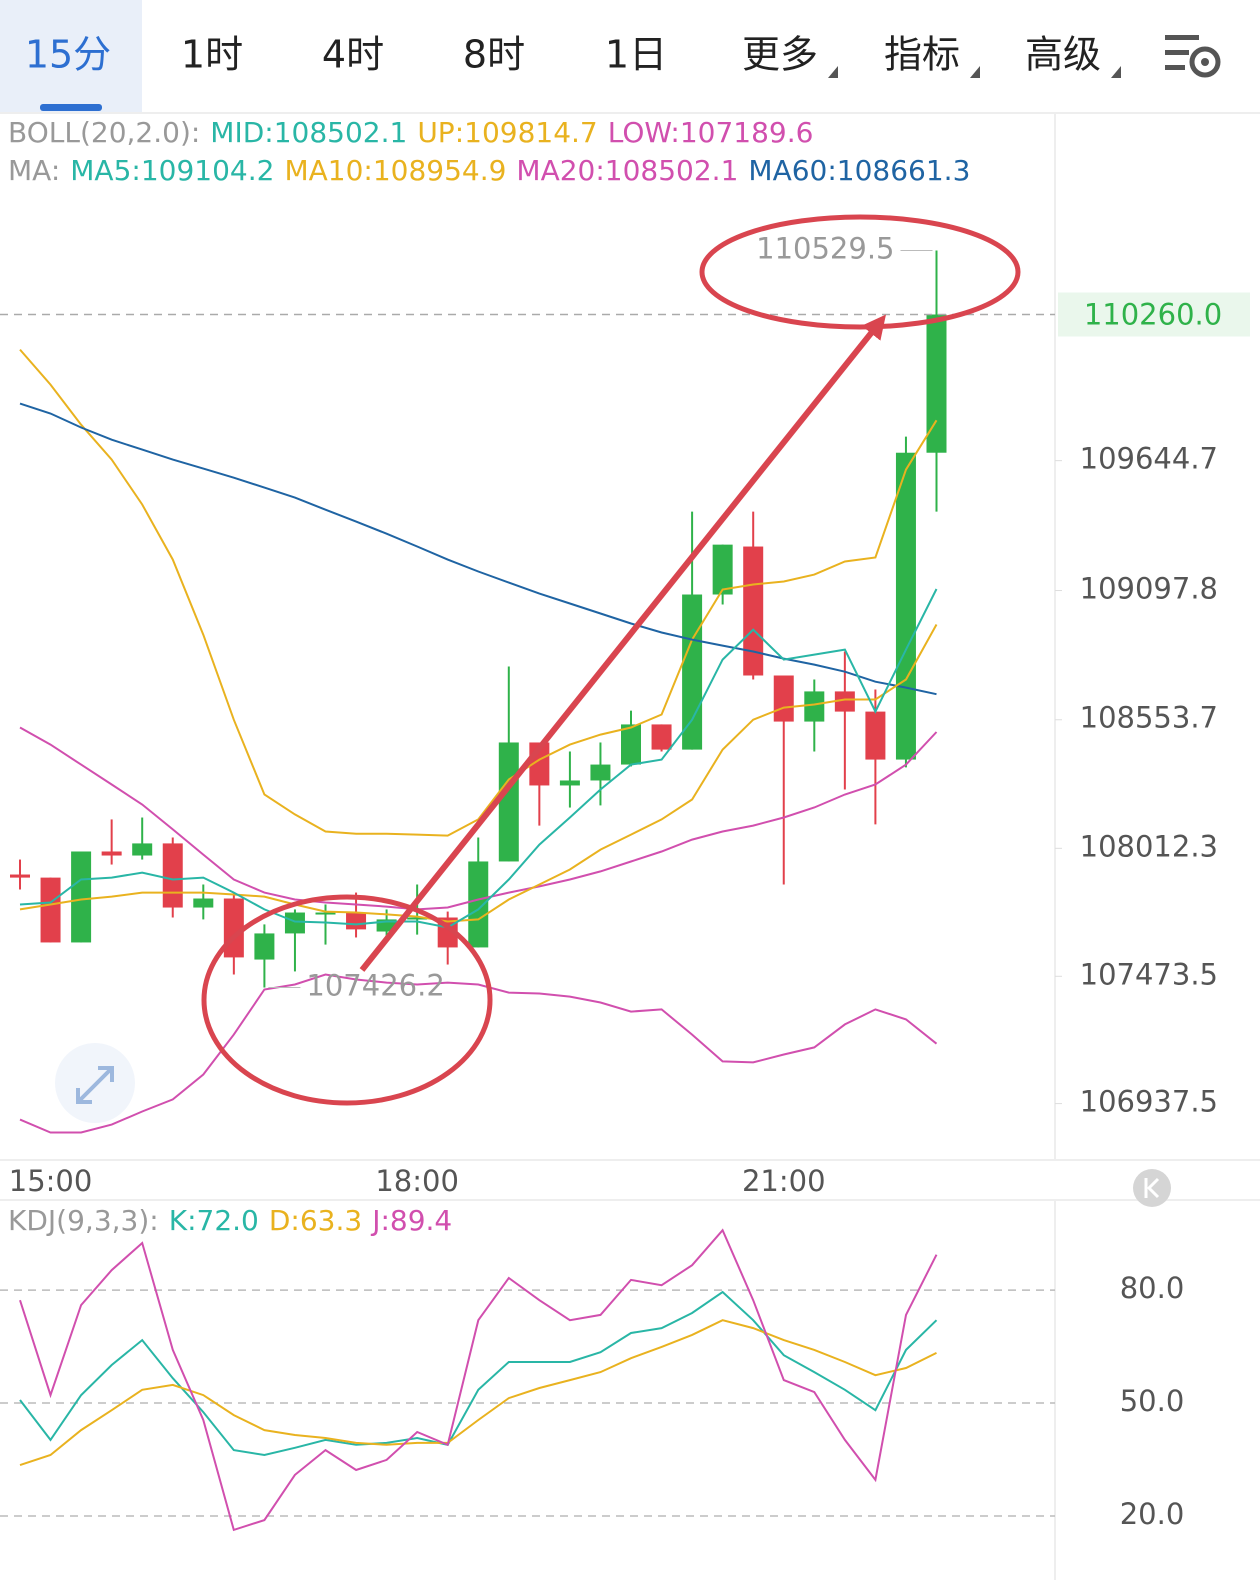 The width and height of the screenshot is (1260, 1580). Describe the element at coordinates (395, 170) in the screenshot. I see `legend-item: MA10:108954.9` at that location.